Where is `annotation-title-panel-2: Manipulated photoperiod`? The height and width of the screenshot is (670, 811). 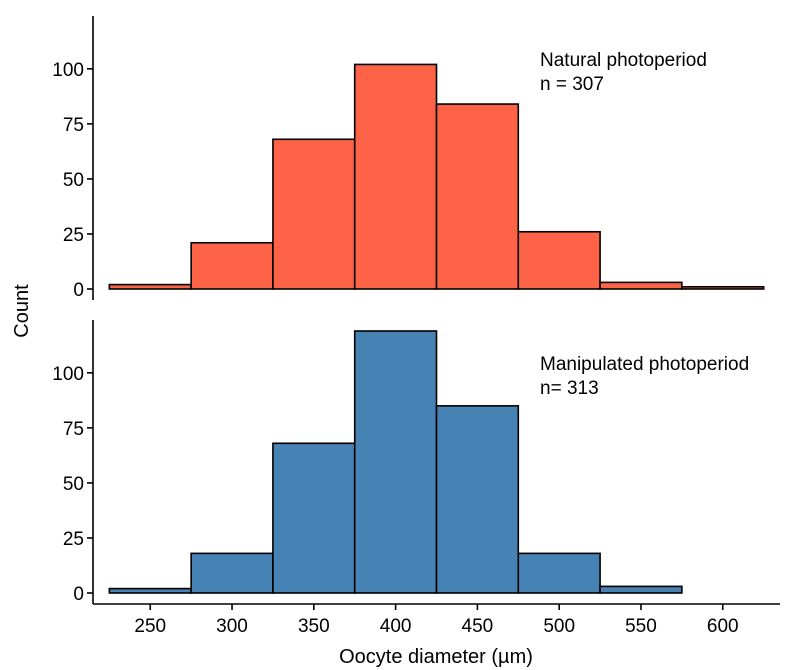
annotation-title-panel-2: Manipulated photoperiod is located at coordinates (644, 364).